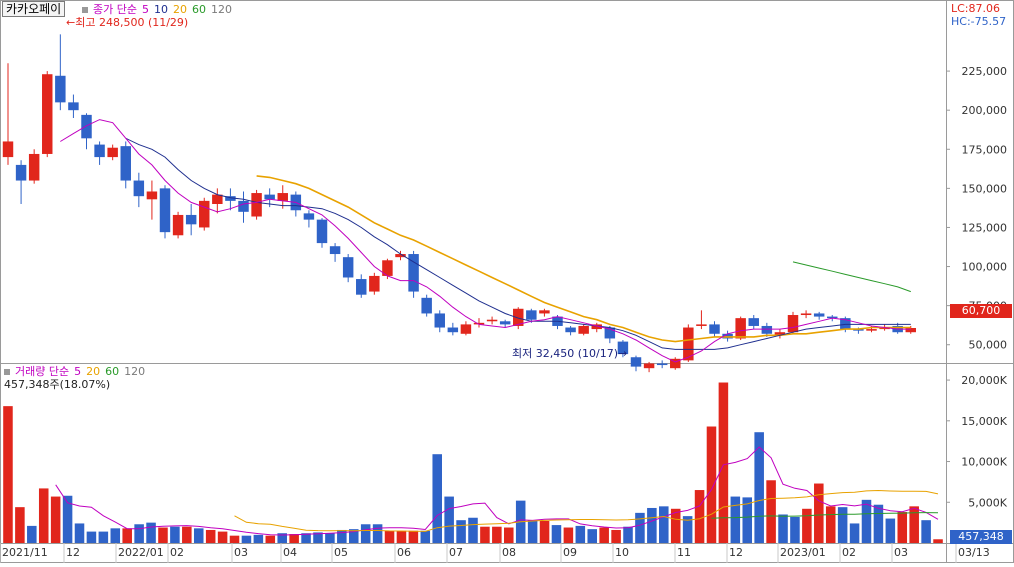 The width and height of the screenshot is (1014, 567). Describe the element at coordinates (85, 9) in the screenshot. I see `price-legend-marker` at that location.